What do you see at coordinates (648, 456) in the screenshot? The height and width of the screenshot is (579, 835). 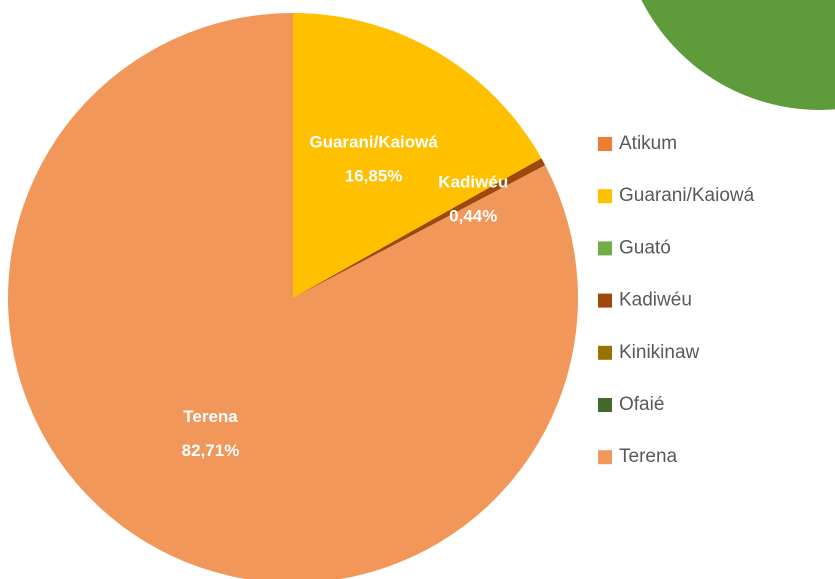 I see `legend-label: Terena` at bounding box center [648, 456].